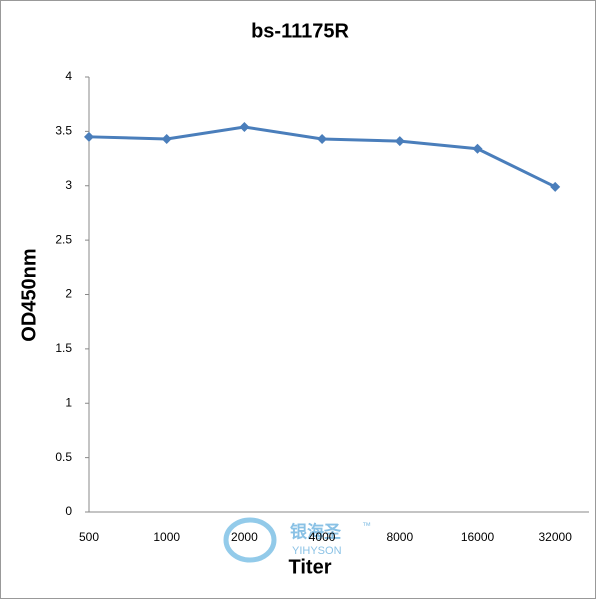 The width and height of the screenshot is (597, 600). Describe the element at coordinates (89, 537) in the screenshot. I see `x-tick-label: 500` at that location.